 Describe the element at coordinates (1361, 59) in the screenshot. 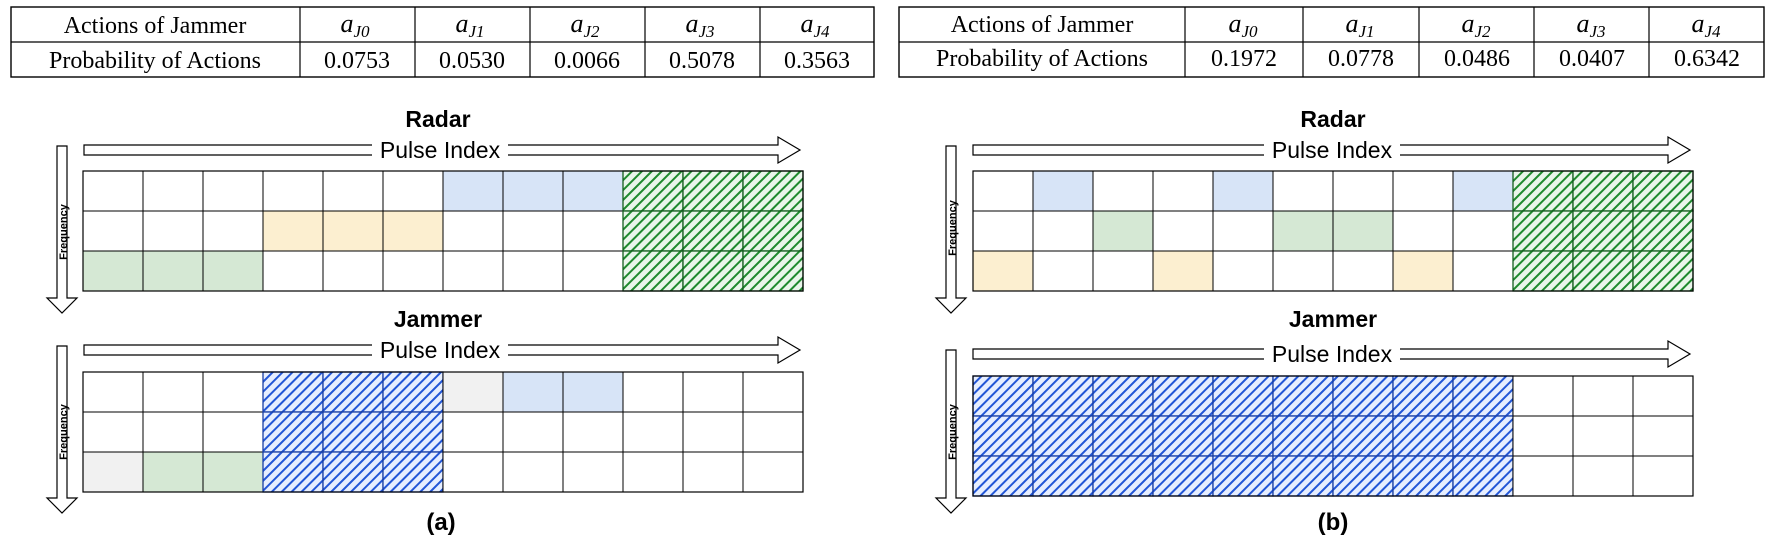

I see `probability-value: 0.0778` at that location.